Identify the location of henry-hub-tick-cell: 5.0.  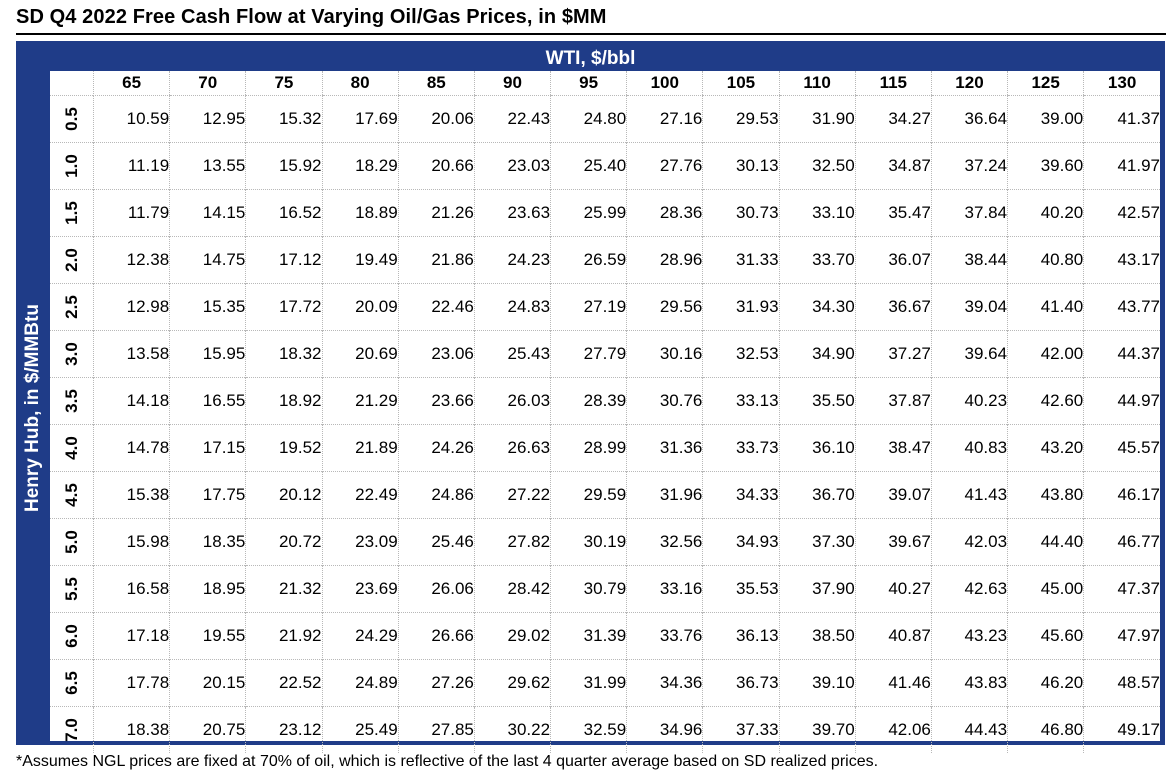
(72, 542).